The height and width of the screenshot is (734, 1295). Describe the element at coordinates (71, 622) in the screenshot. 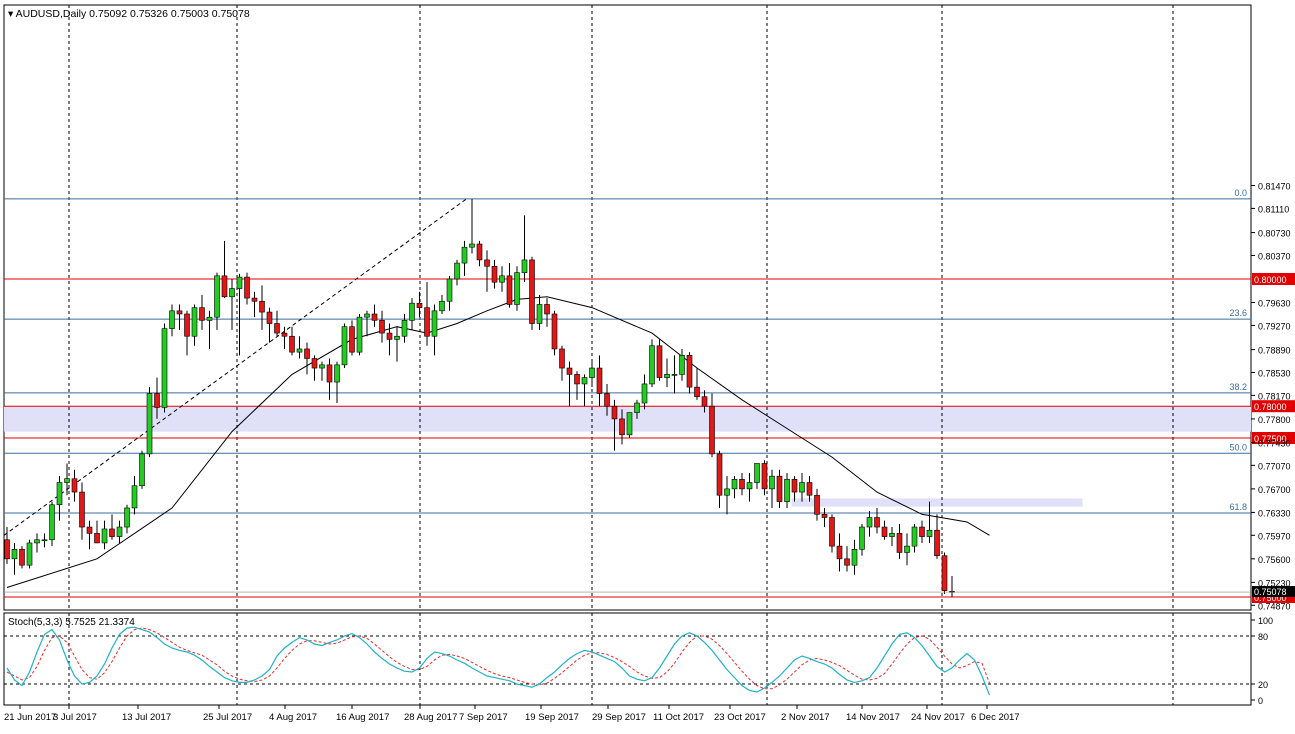

I see `stochastic-label: Stoch(5,3,3) 5.7525 21.3374` at that location.